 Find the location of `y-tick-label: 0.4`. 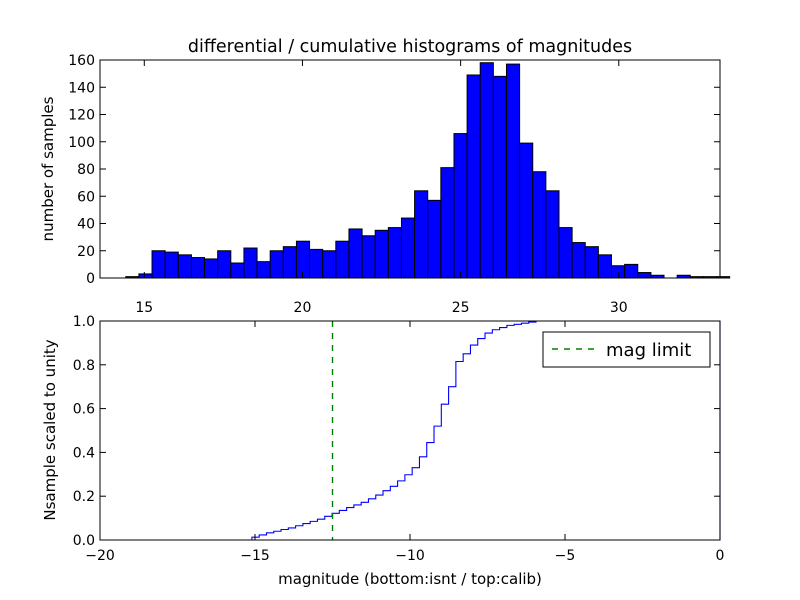

y-tick-label: 0.4 is located at coordinates (84, 453).